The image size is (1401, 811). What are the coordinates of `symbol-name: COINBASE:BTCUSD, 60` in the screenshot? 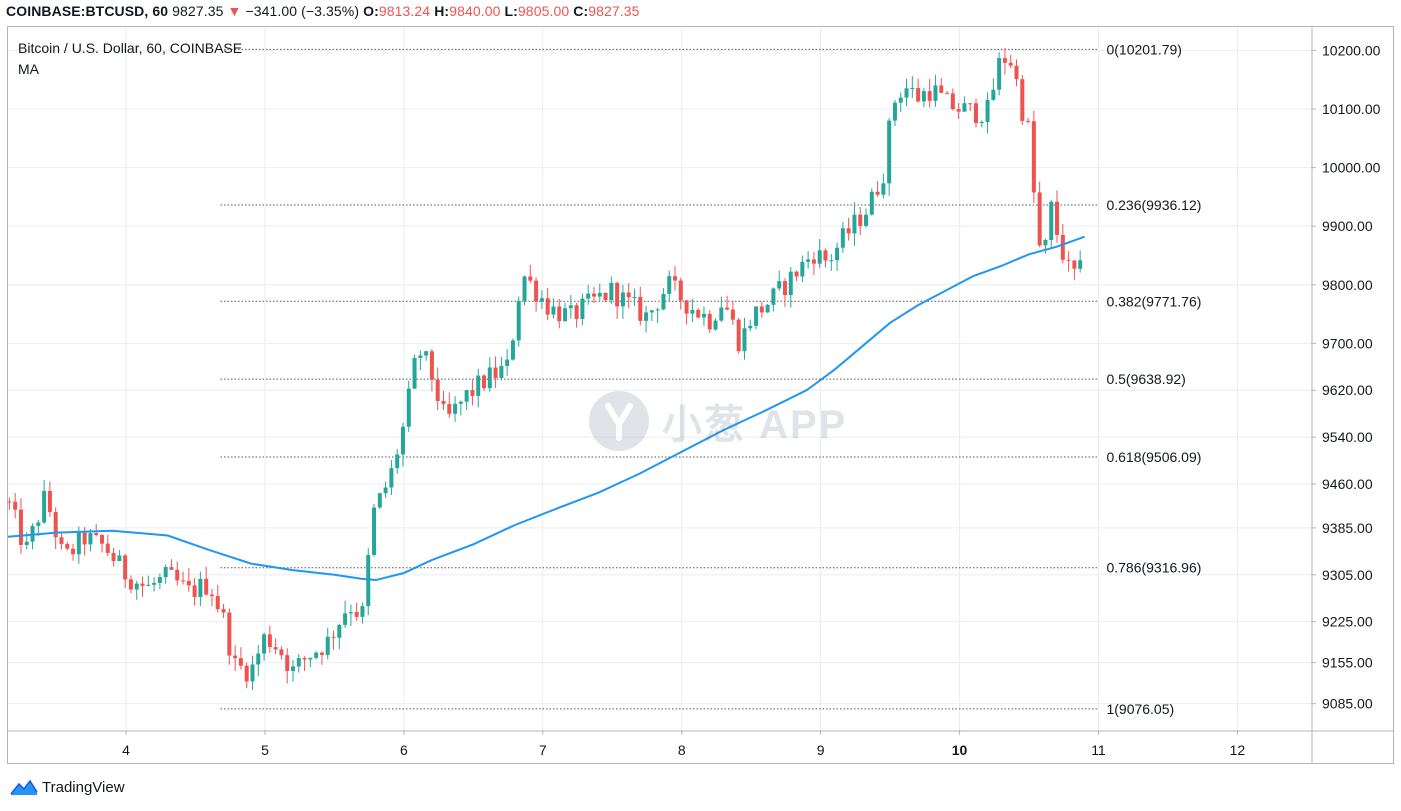 It's located at (87, 11).